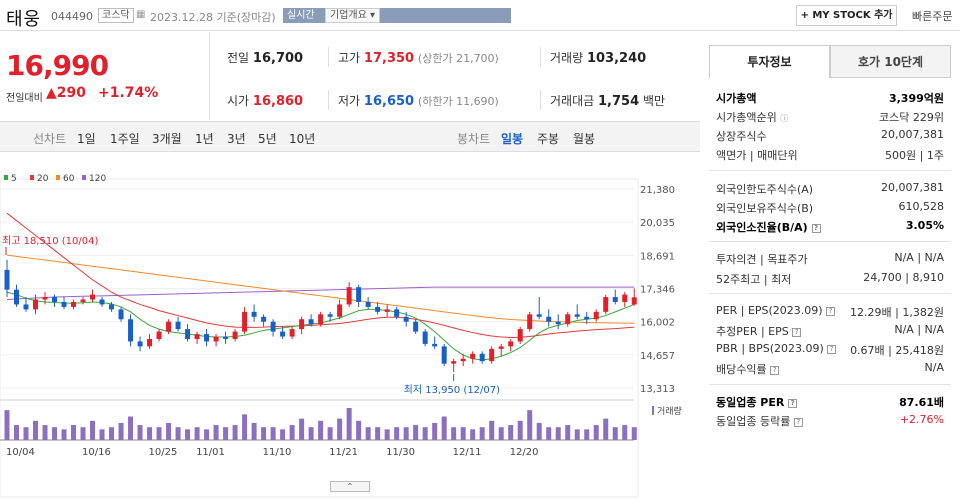  I want to click on x-tick-label: 12/11, so click(467, 452).